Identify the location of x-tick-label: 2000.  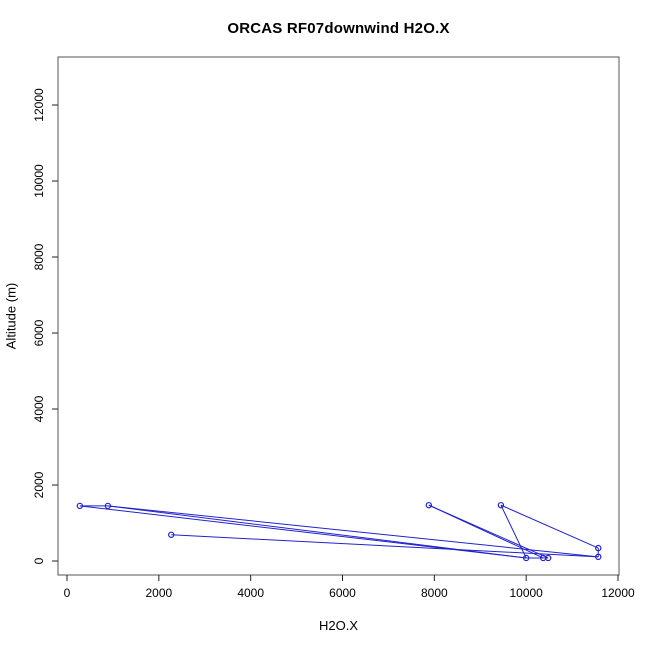
(158, 593).